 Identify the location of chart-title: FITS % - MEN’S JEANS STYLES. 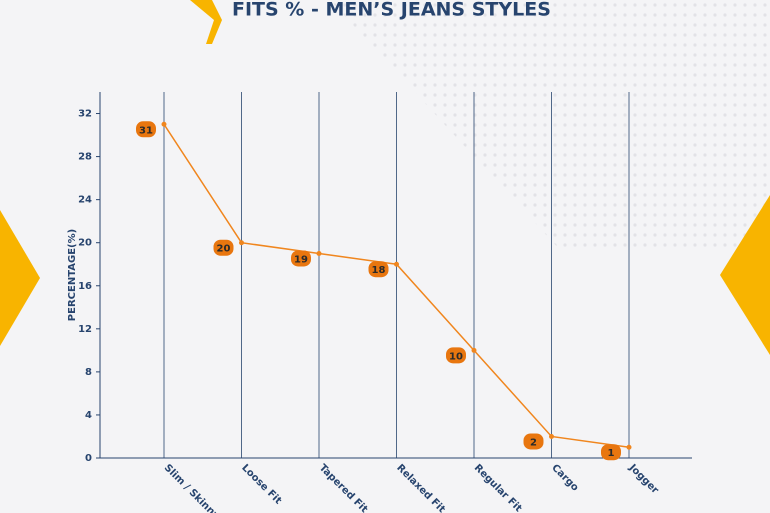
(391, 10).